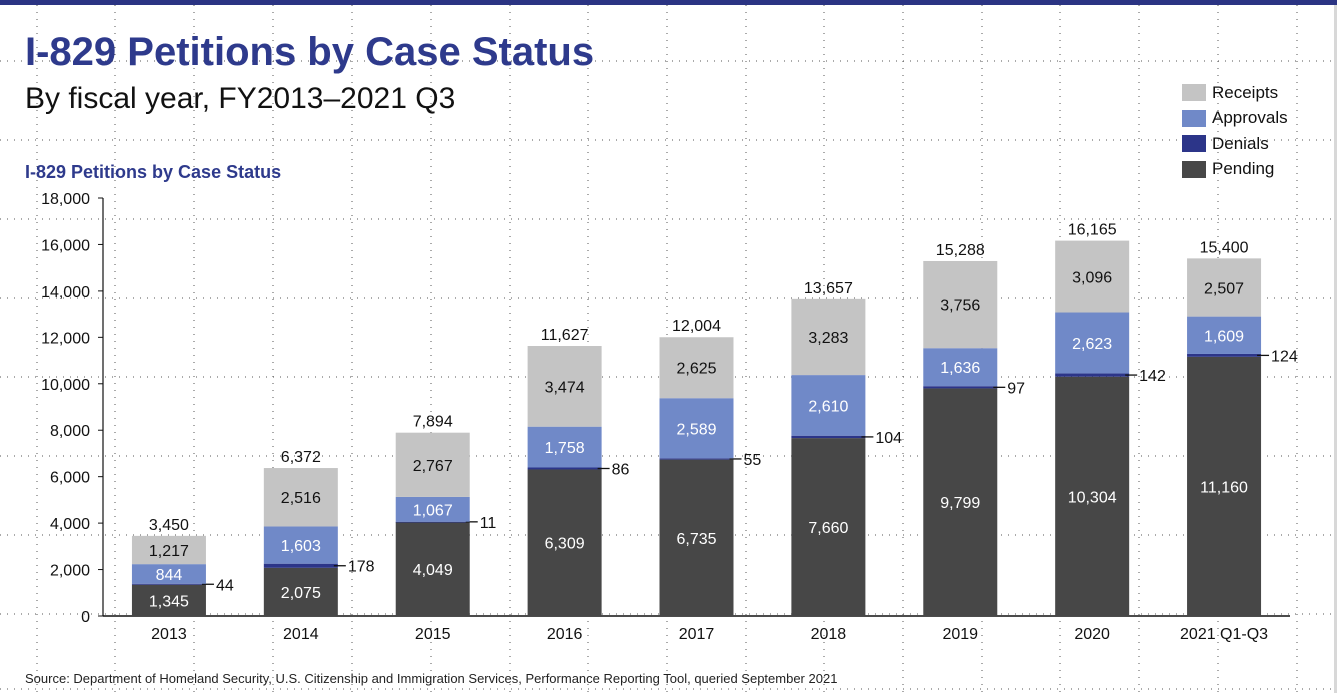 This screenshot has height=693, width=1337. Describe the element at coordinates (1224, 634) in the screenshot. I see `x-category-label: 2021 Q1-Q3` at that location.